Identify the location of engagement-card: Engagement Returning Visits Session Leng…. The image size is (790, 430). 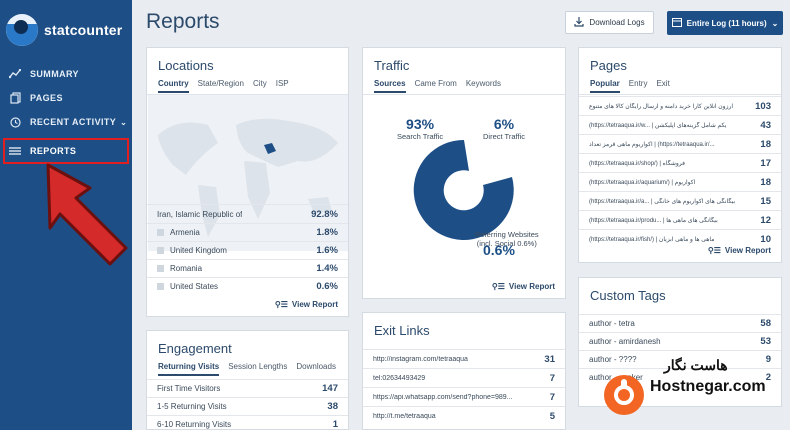
(247, 380).